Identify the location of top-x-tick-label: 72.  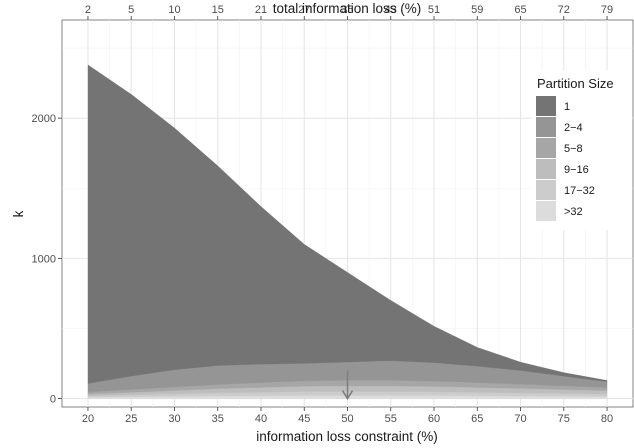
(564, 10).